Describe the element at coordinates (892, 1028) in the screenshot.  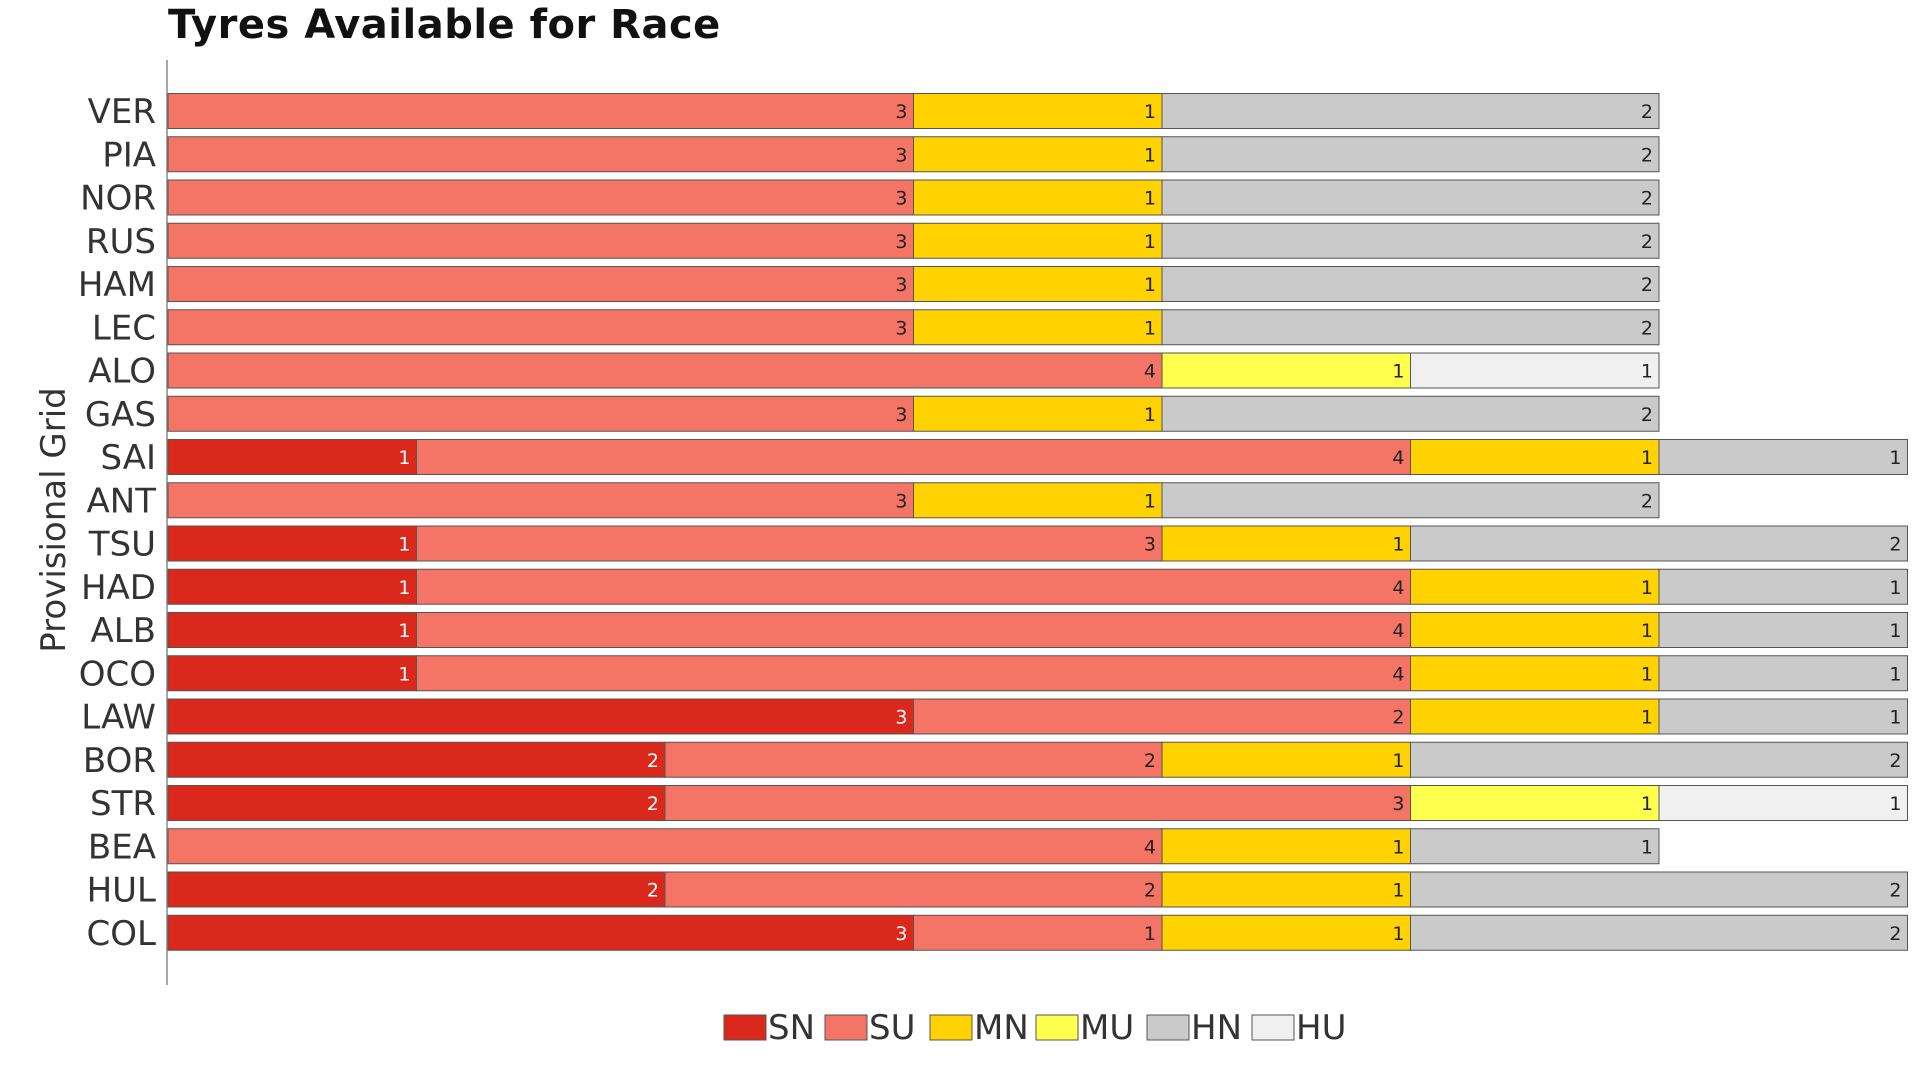
I see `legend-label: SU` at that location.